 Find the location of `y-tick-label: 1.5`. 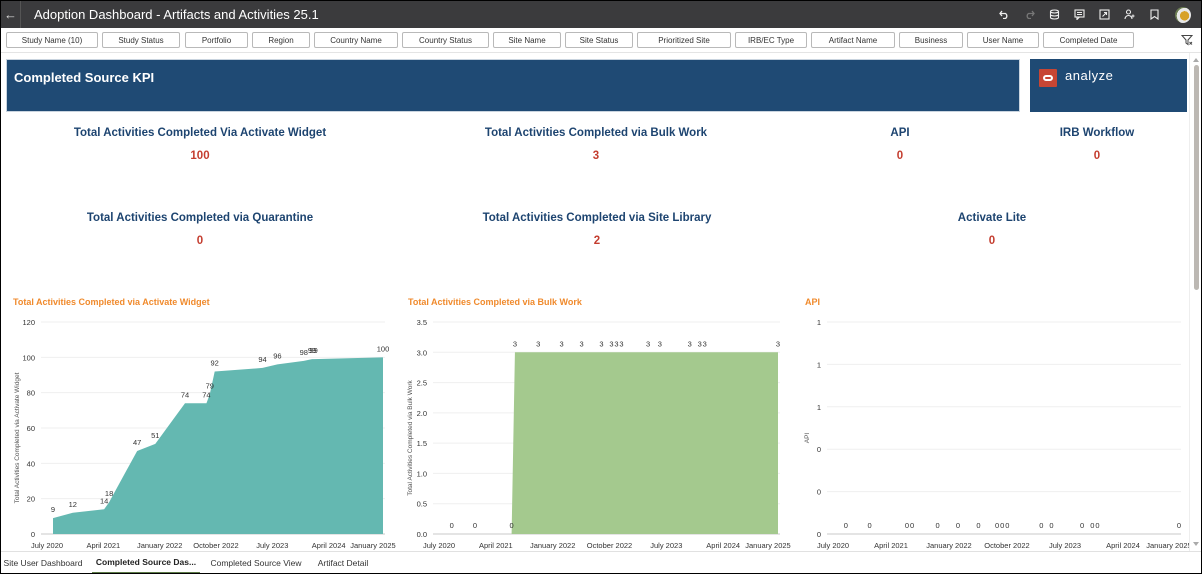

y-tick-label: 1.5 is located at coordinates (422, 443).